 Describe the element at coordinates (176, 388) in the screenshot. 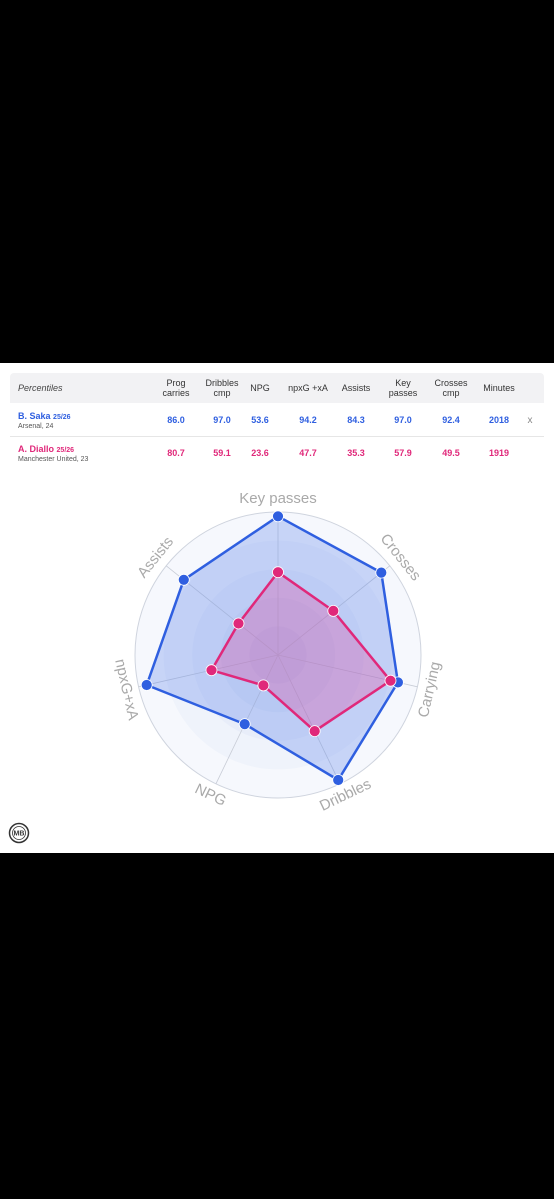

I see `header-prog-carries: Prog carries` at that location.